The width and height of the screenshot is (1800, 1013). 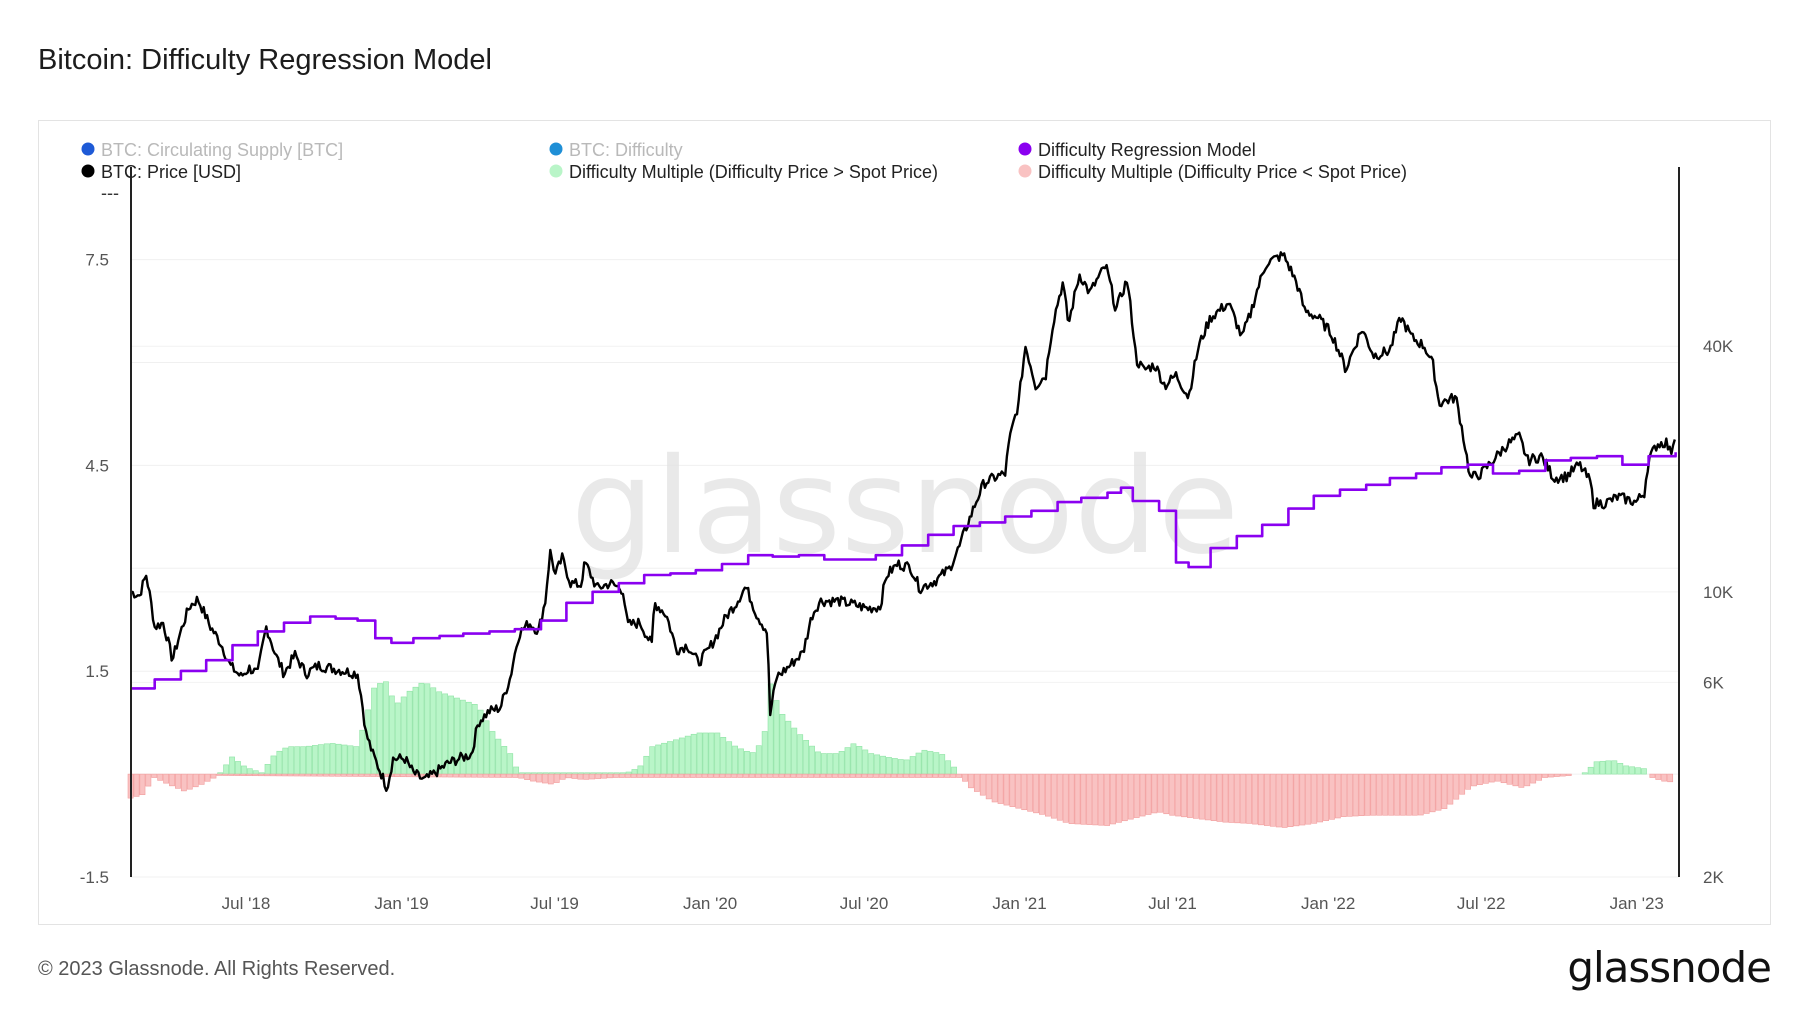 I want to click on x-tick-label: Jan '23, so click(x=1637, y=903).